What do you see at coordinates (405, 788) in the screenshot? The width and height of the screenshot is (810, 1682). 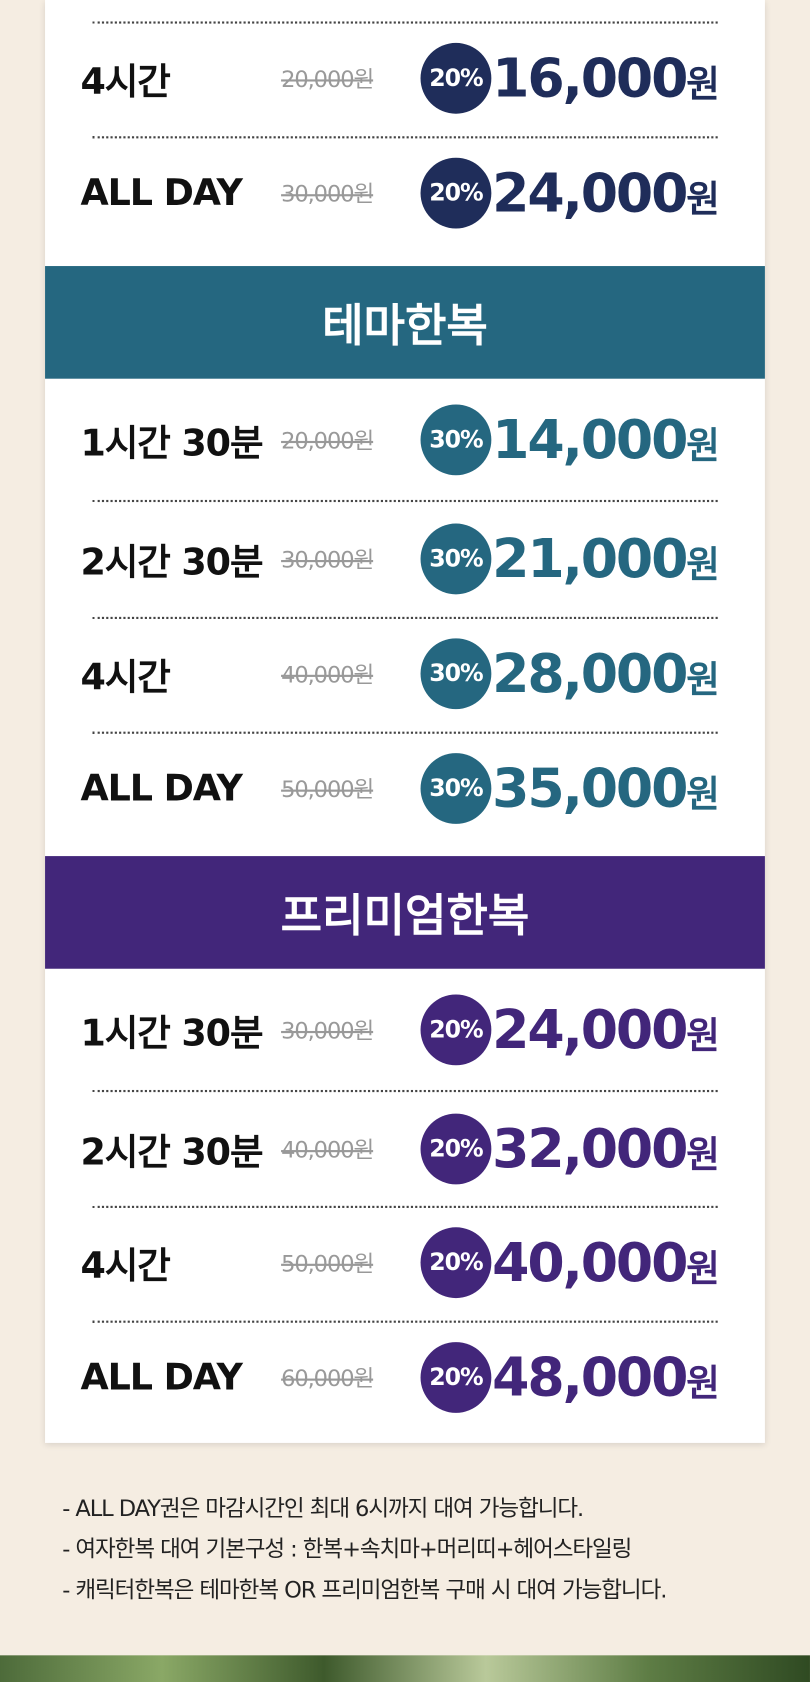 I see `price-row: ALL DAY 50,000원 30% 35,000원` at bounding box center [405, 788].